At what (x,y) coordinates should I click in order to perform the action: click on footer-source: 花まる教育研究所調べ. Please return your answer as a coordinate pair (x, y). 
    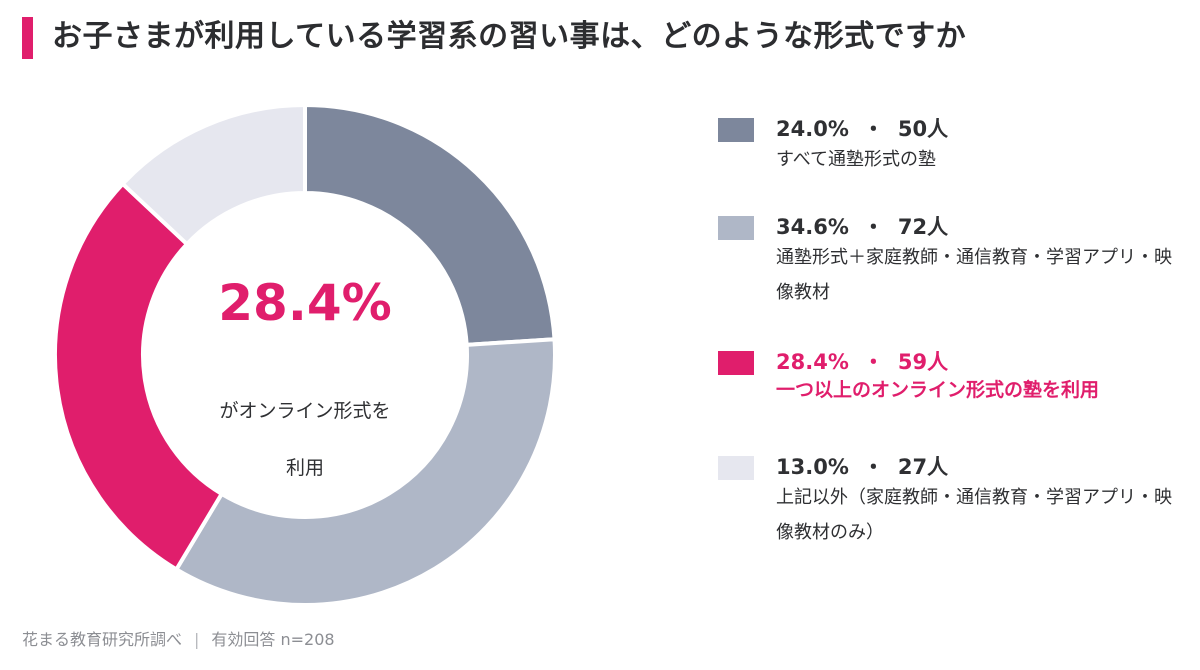
    Looking at the image, I should click on (102, 639).